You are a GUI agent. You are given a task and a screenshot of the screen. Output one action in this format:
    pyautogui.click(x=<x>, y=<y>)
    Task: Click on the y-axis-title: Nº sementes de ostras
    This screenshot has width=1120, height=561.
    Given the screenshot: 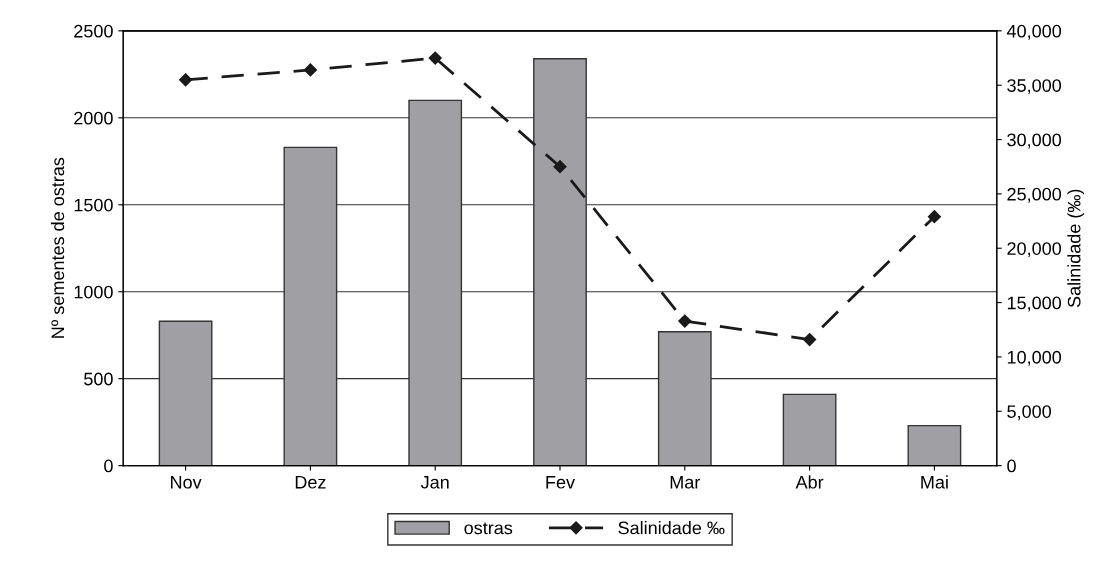 What is the action you would take?
    pyautogui.click(x=57, y=247)
    